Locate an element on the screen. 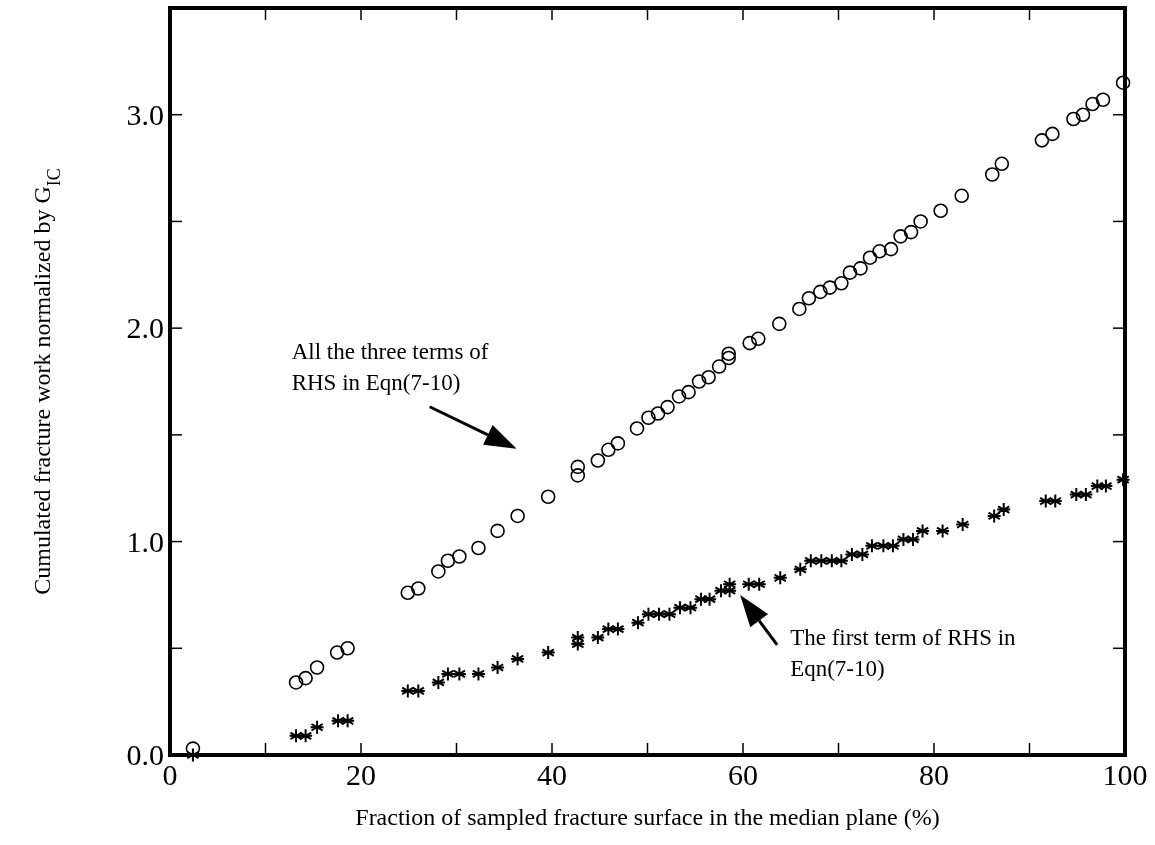 This screenshot has width=1155, height=845. x-tick-label: 40 is located at coordinates (552, 774).